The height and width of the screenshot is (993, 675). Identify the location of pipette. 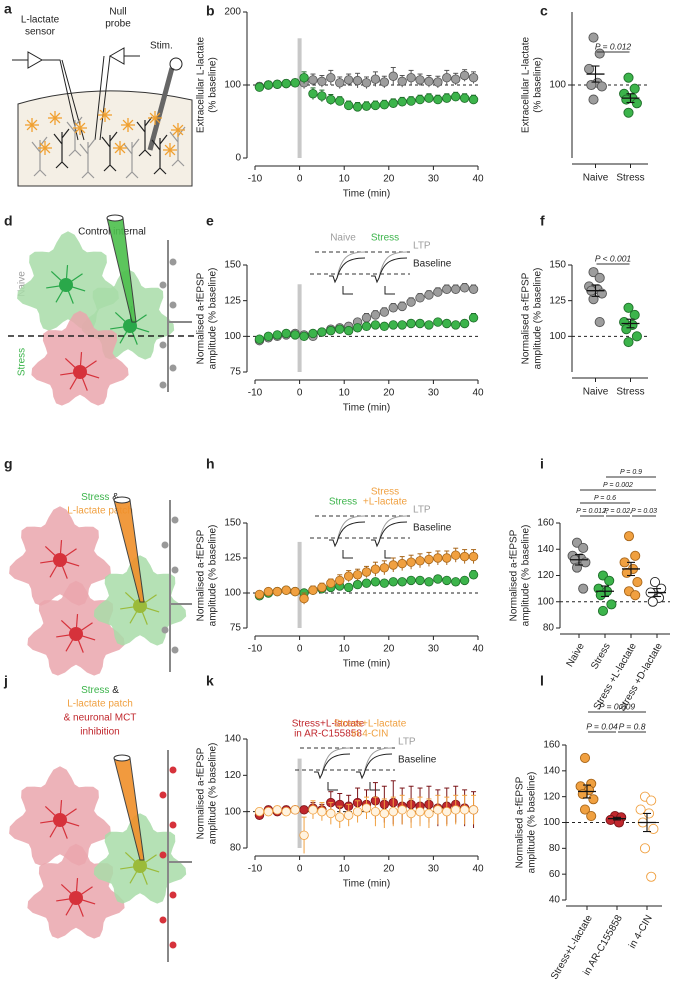
(121, 270).